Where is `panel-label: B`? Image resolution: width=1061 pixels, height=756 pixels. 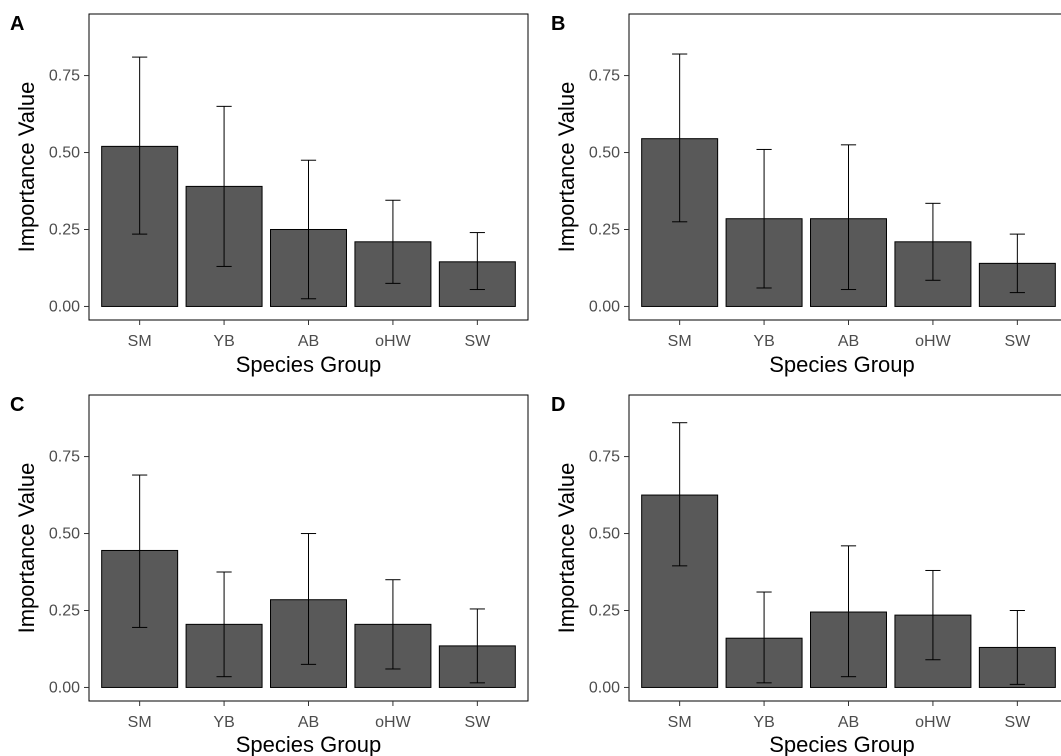
panel-label: B is located at coordinates (558, 24).